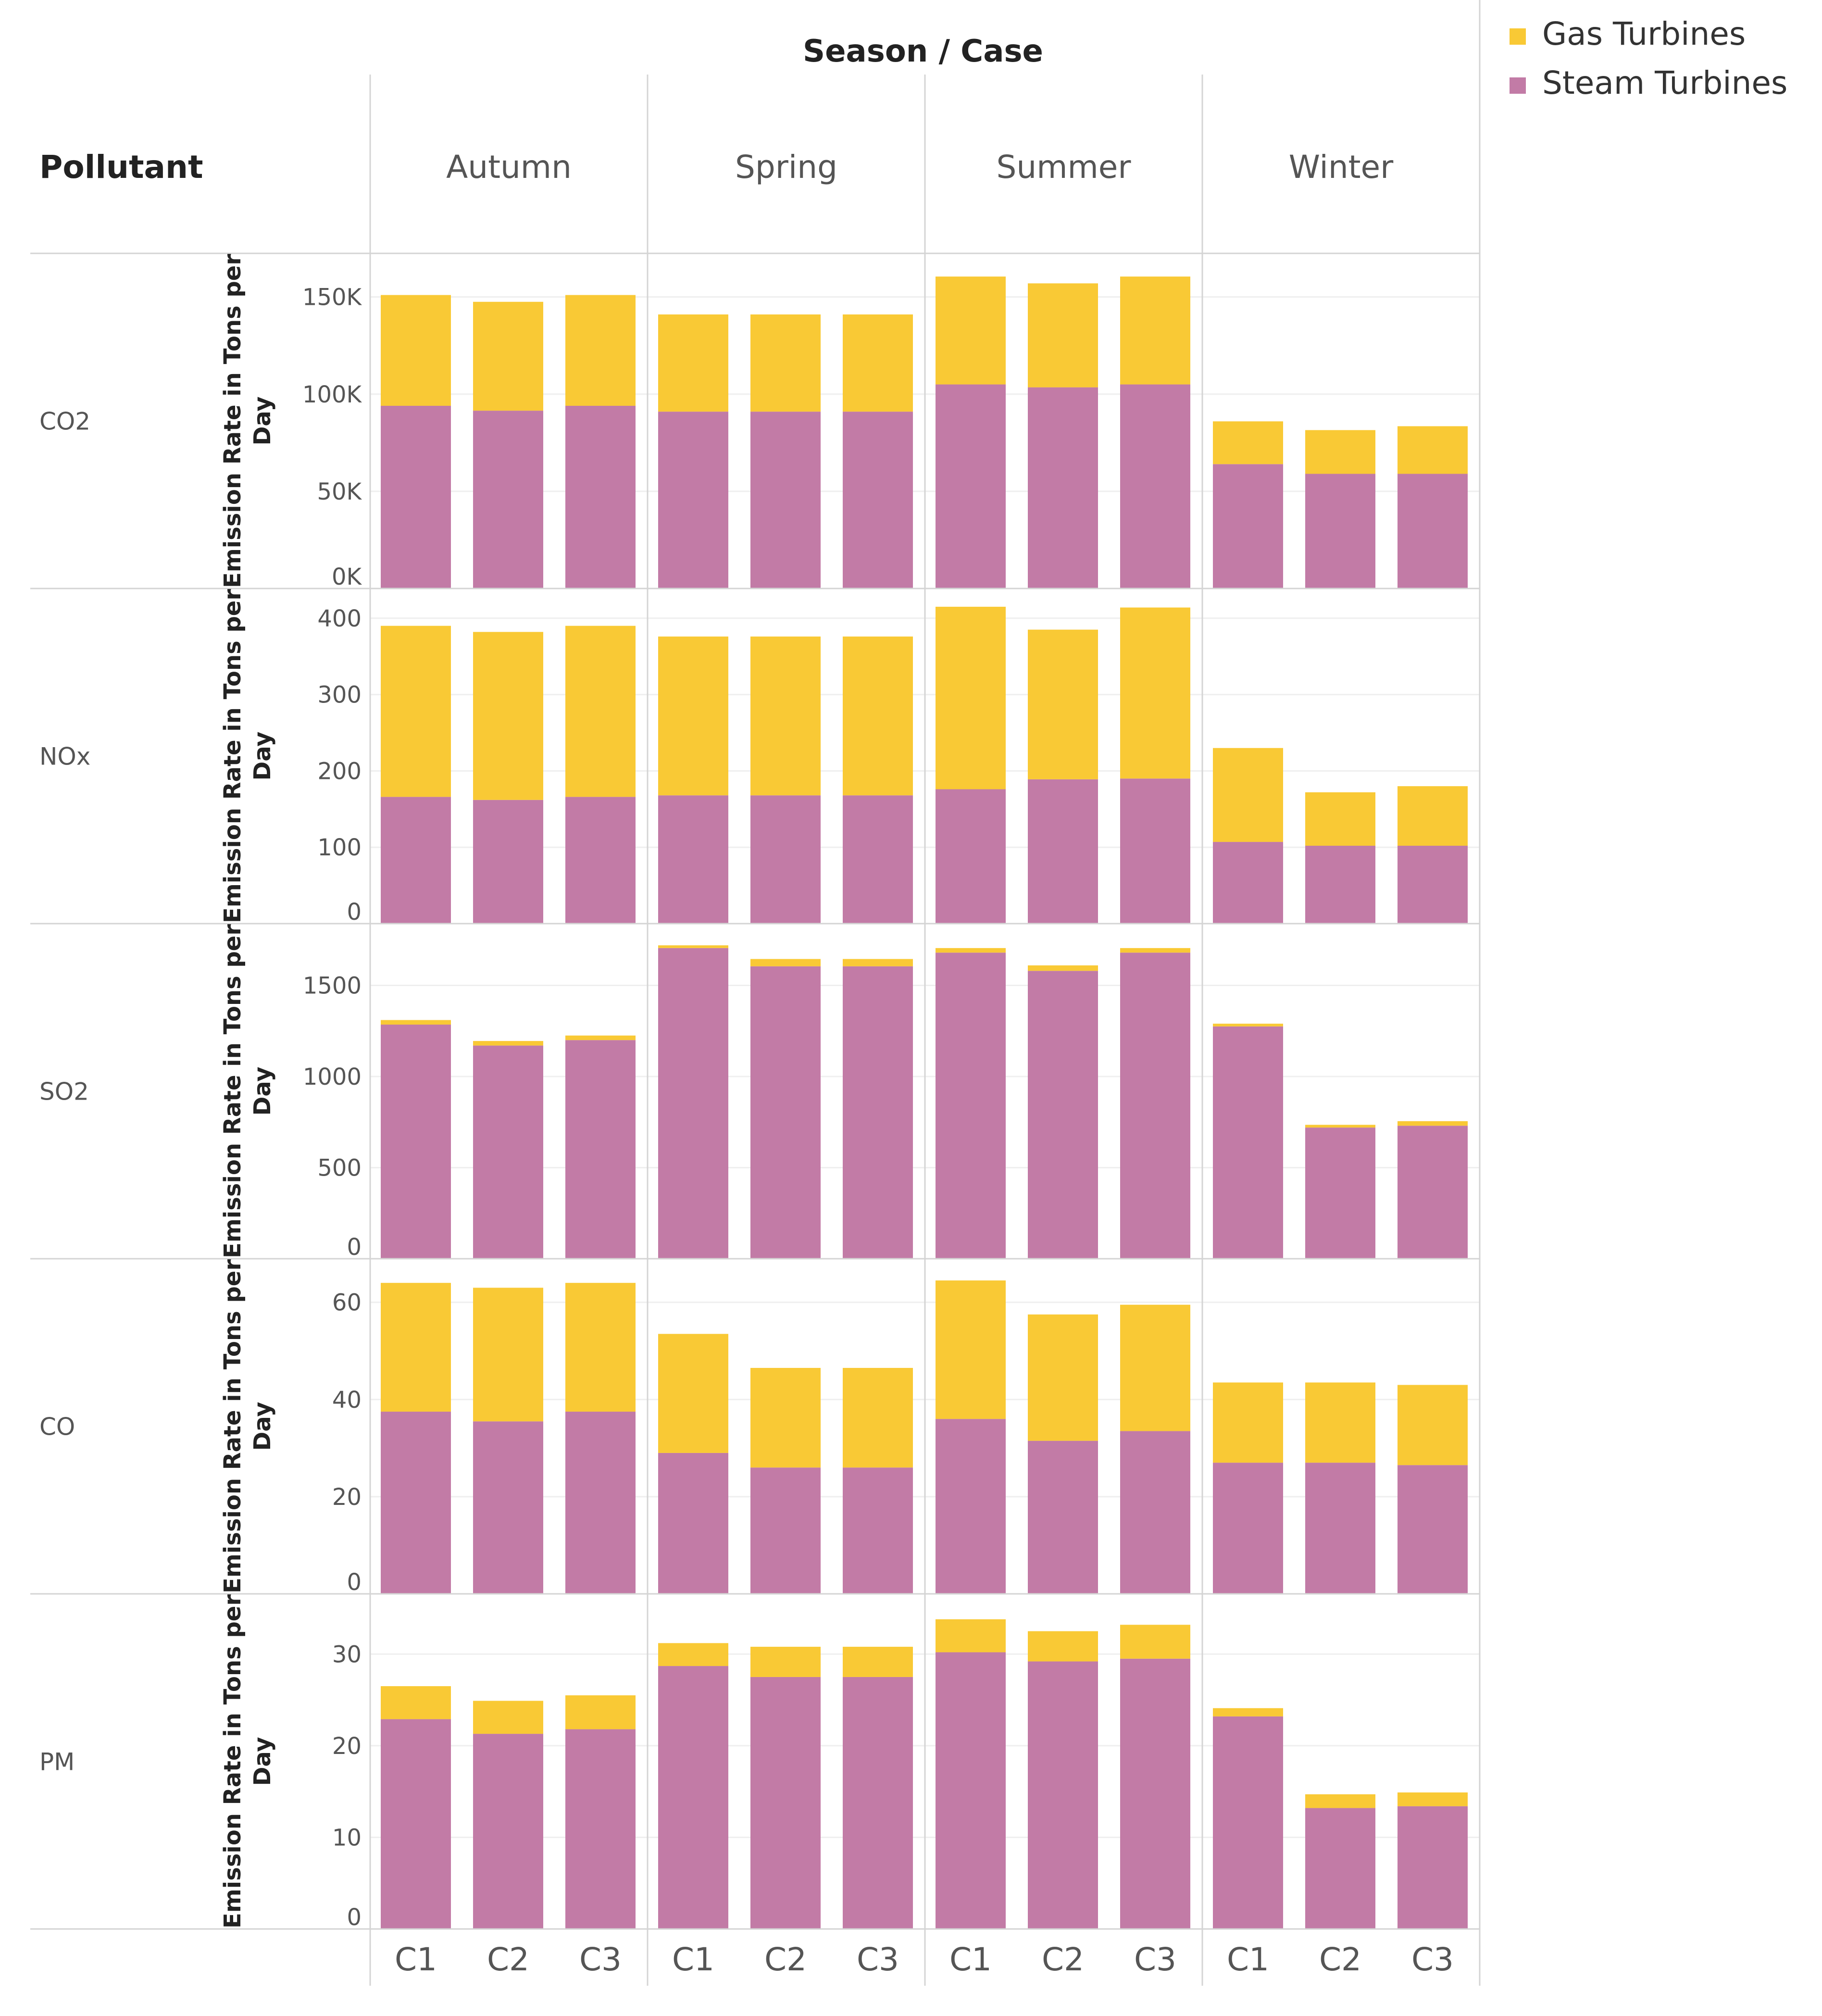 This screenshot has width=1822, height=2016. Describe the element at coordinates (1664, 82) in the screenshot. I see `legend-label: Steam Turbines` at that location.